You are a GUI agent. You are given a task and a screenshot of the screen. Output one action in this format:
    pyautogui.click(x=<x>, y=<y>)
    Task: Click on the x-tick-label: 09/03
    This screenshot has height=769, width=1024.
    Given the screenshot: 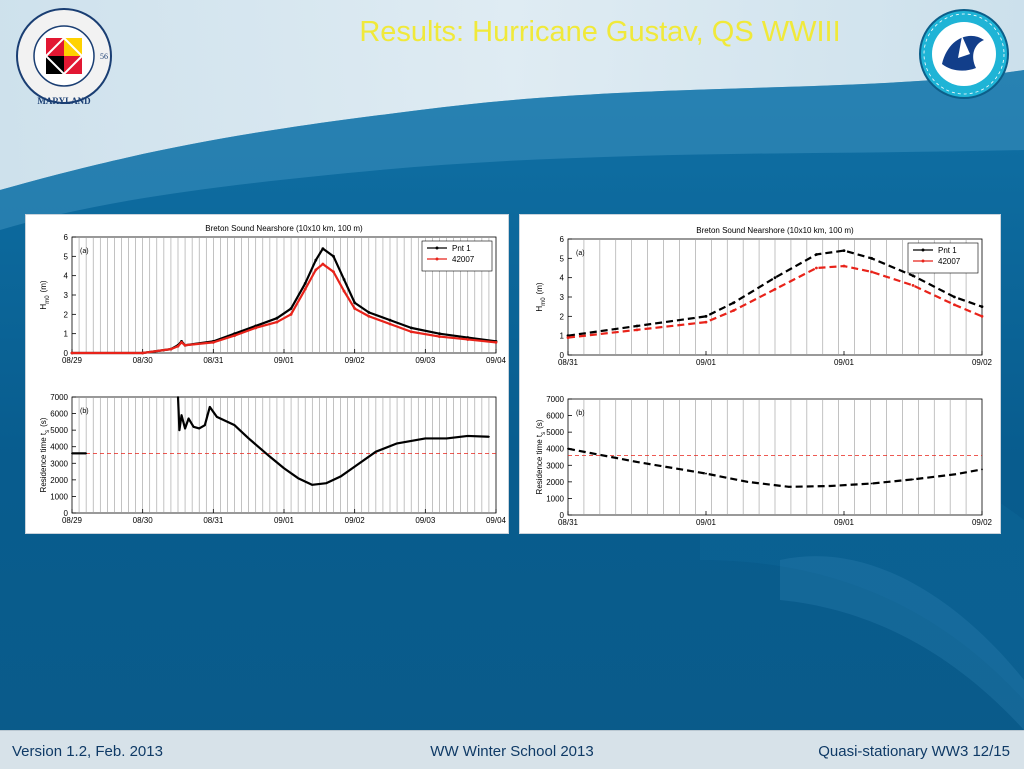 What is the action you would take?
    pyautogui.click(x=425, y=360)
    